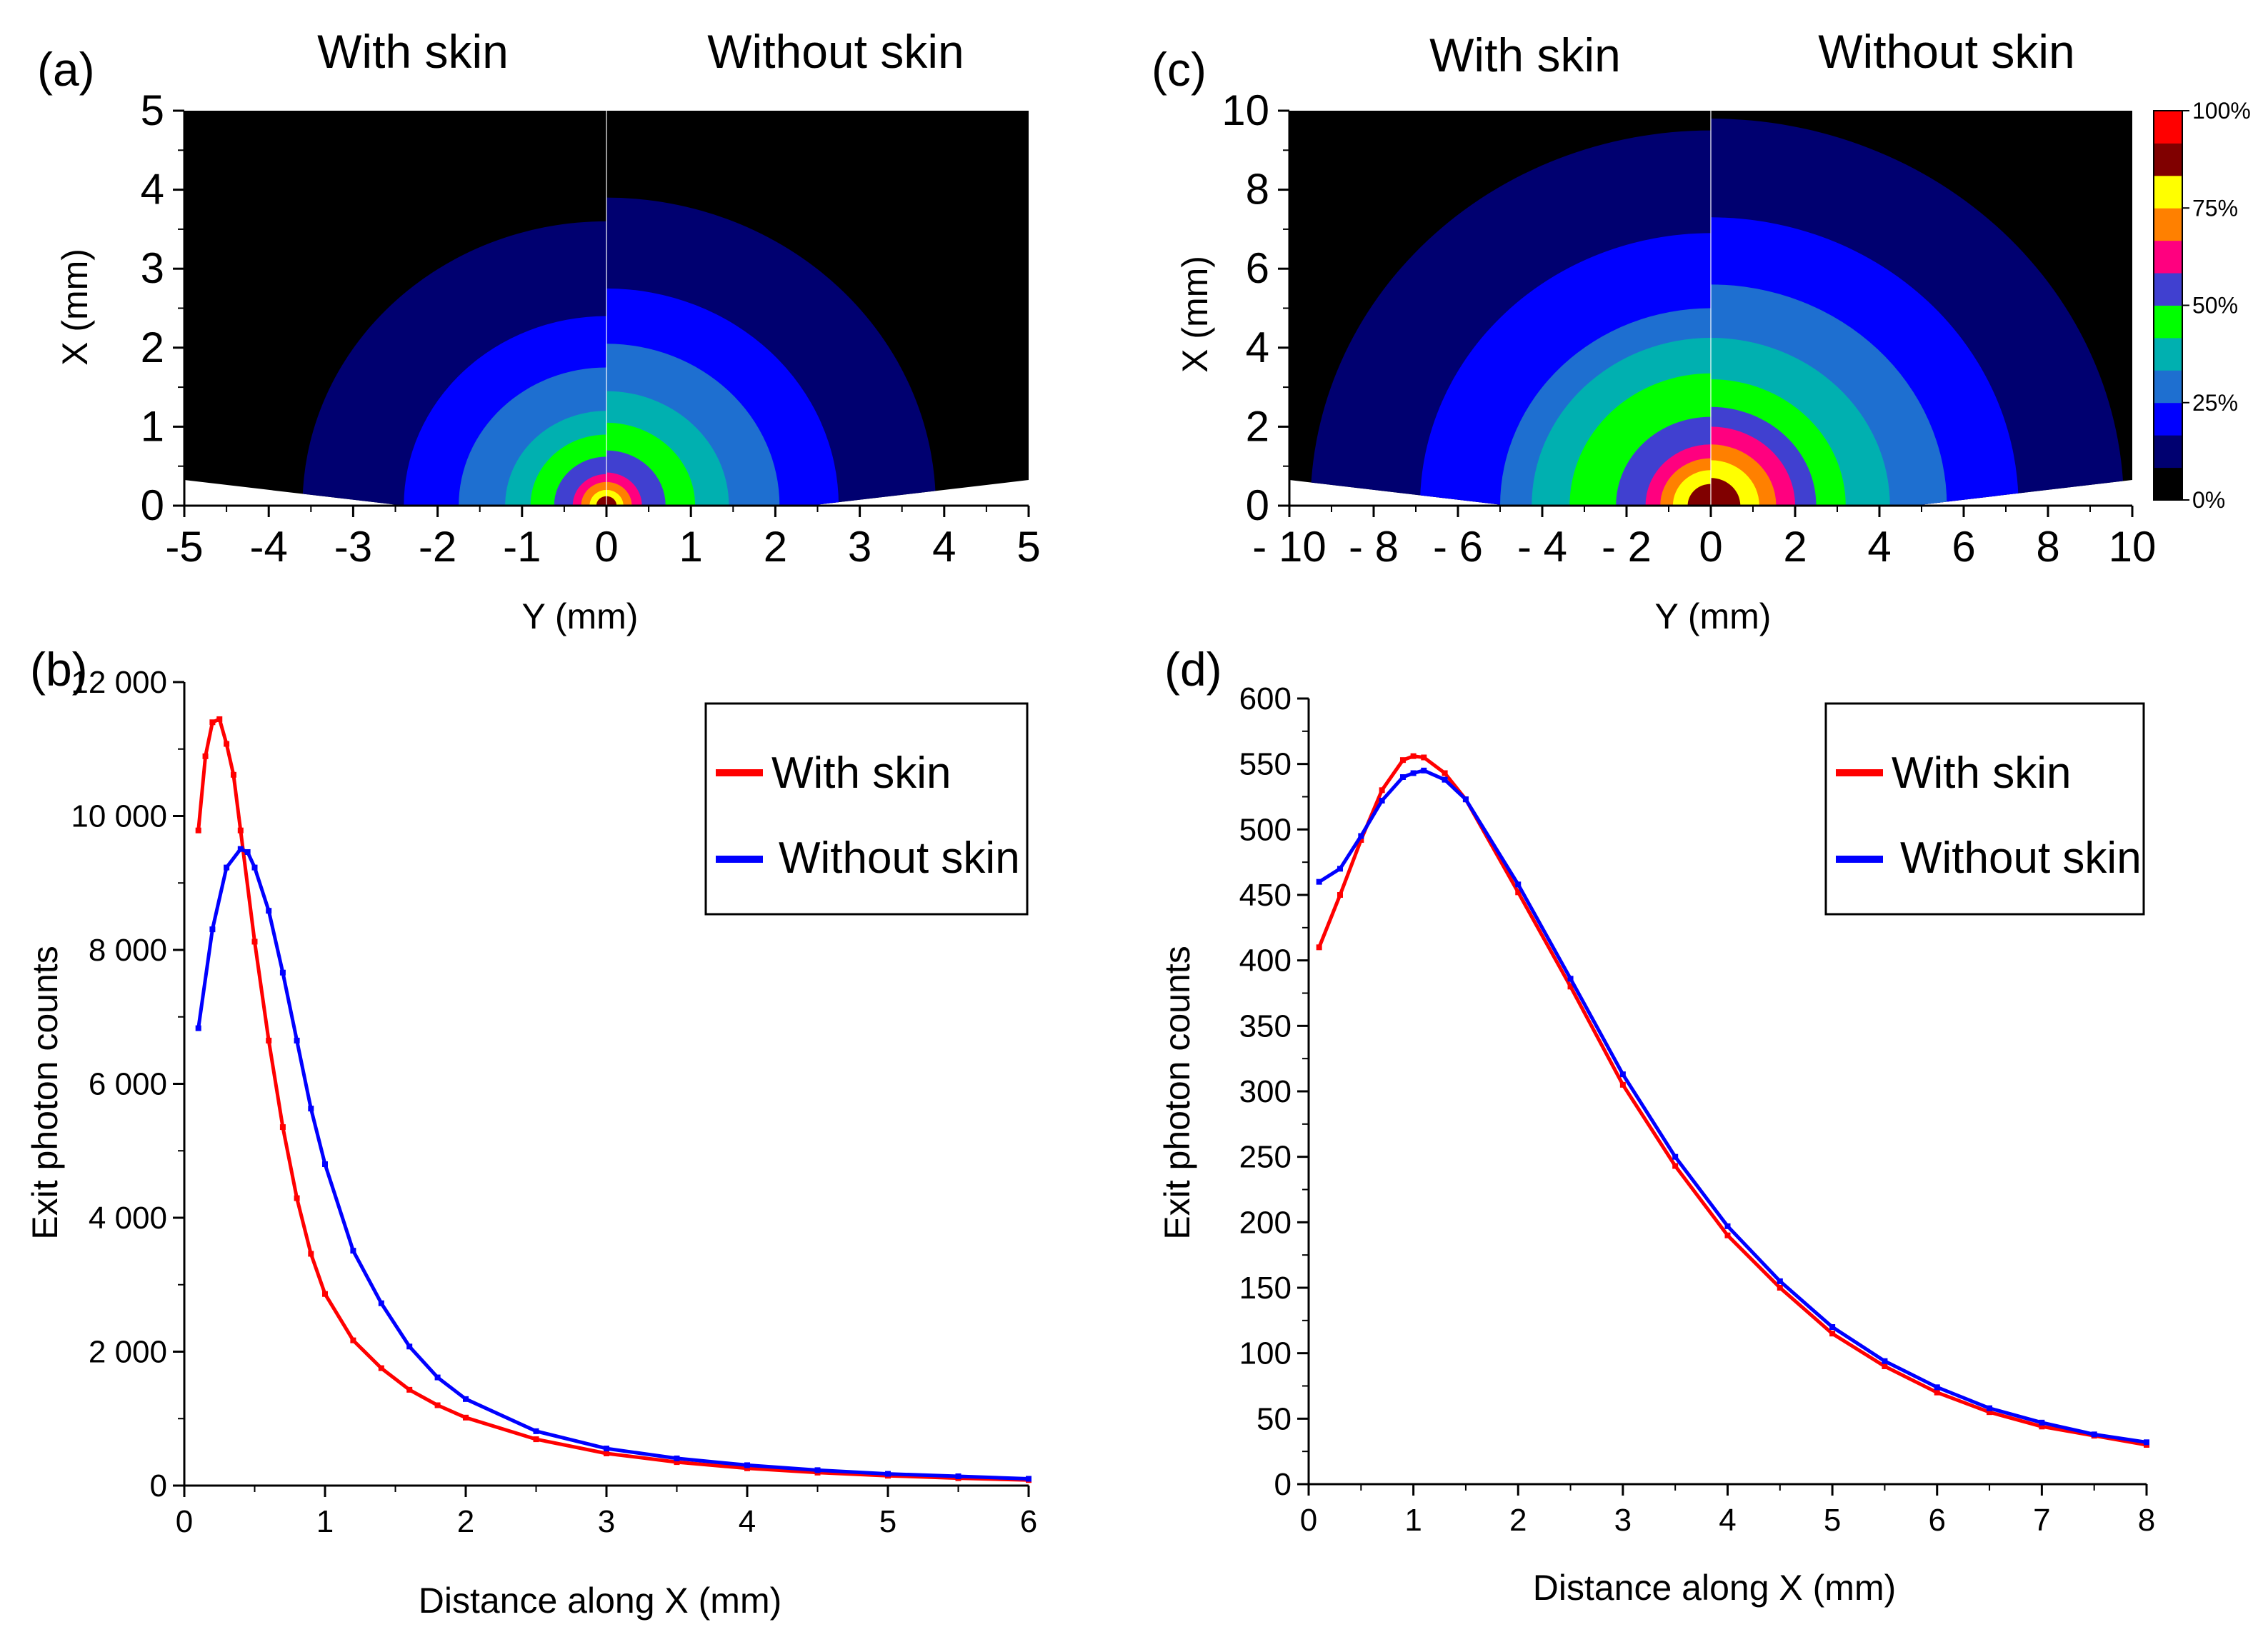 The width and height of the screenshot is (2268, 1652). What do you see at coordinates (2146, 1520) in the screenshot?
I see `panel-d-xtick-label: 8` at bounding box center [2146, 1520].